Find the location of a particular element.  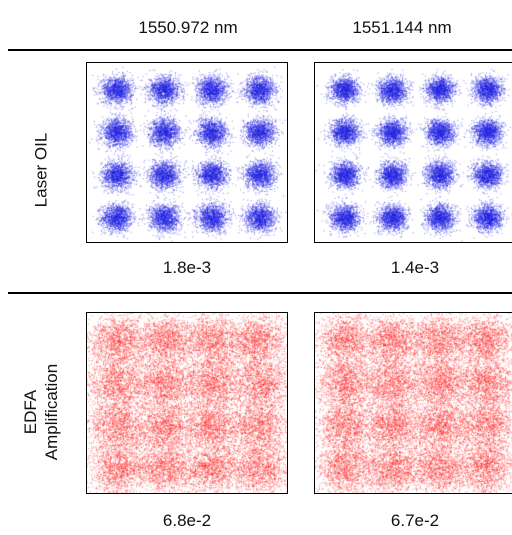

row-label-laser-oil: Laser OIL is located at coordinates (41, 170).